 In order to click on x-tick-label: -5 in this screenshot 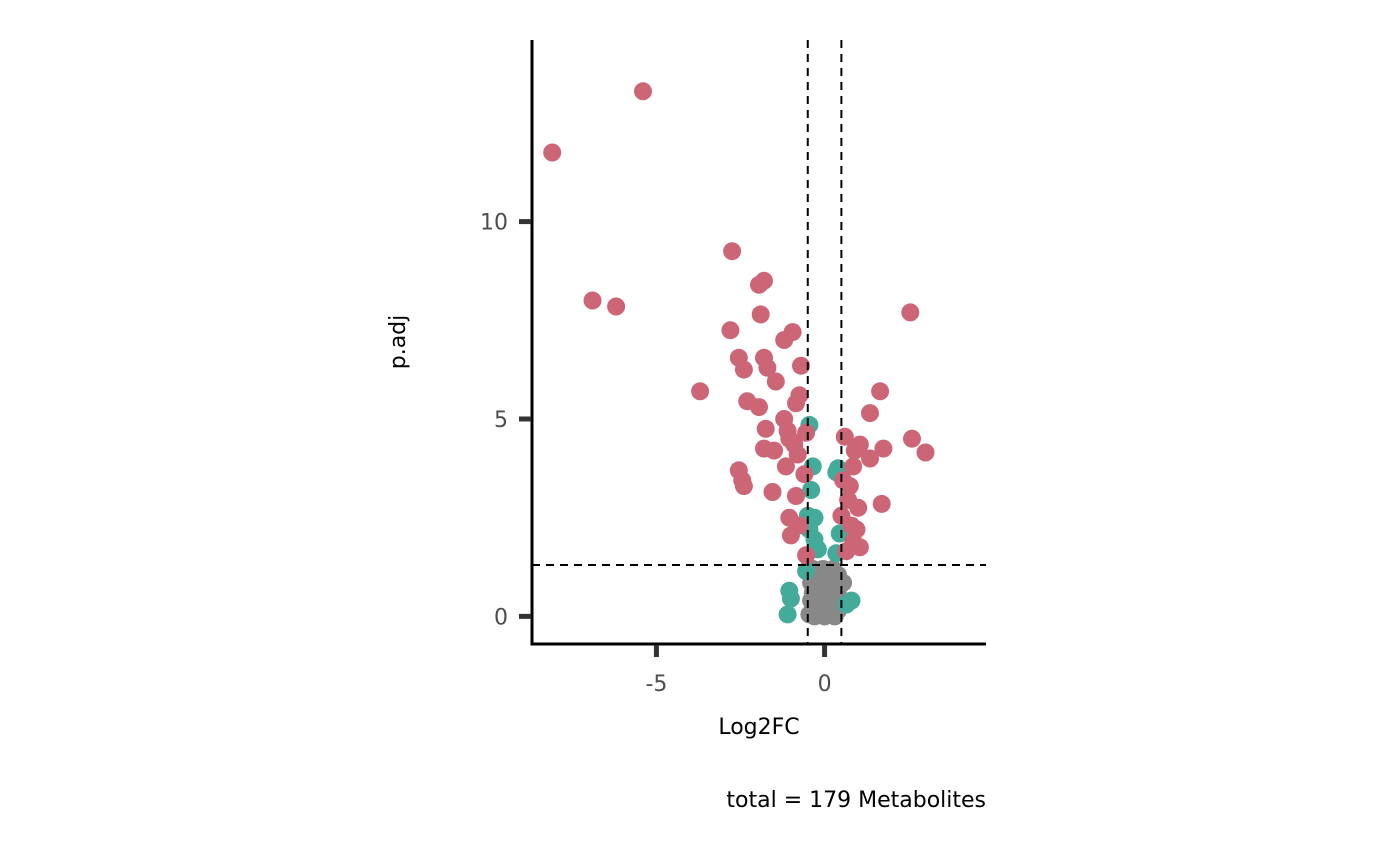, I will do `click(656, 684)`.